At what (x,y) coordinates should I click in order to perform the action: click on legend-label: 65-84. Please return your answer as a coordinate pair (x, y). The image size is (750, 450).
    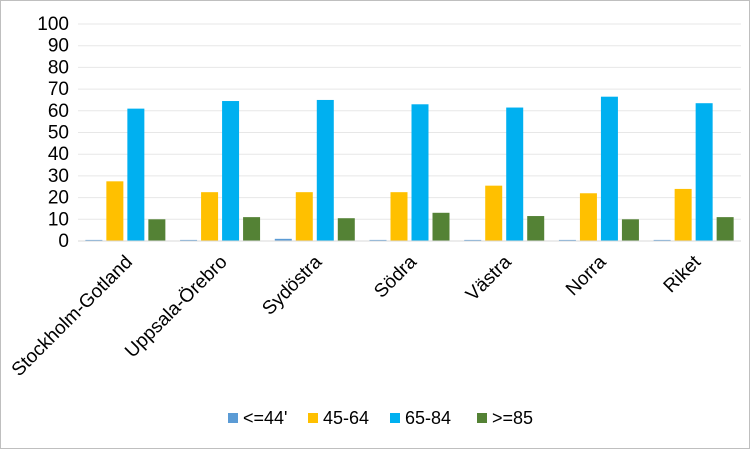
    Looking at the image, I should click on (428, 418).